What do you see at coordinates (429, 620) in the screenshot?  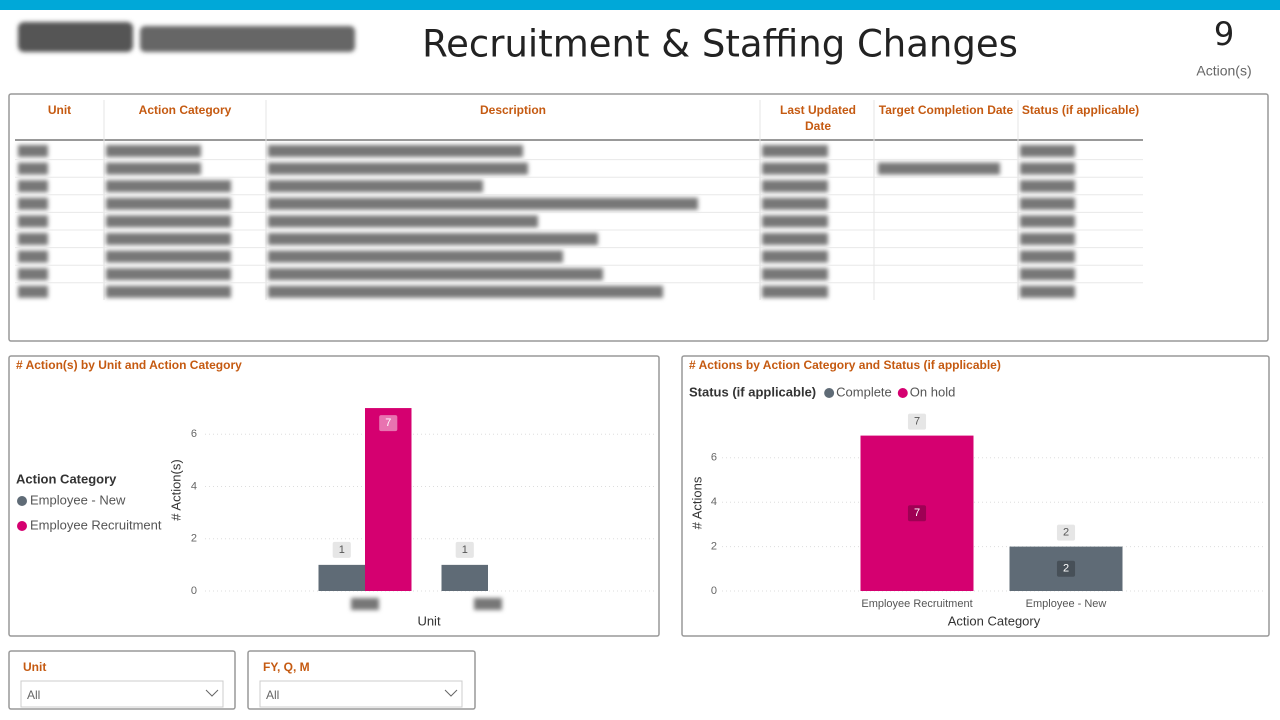 I see `x-axis-title: Unit` at bounding box center [429, 620].